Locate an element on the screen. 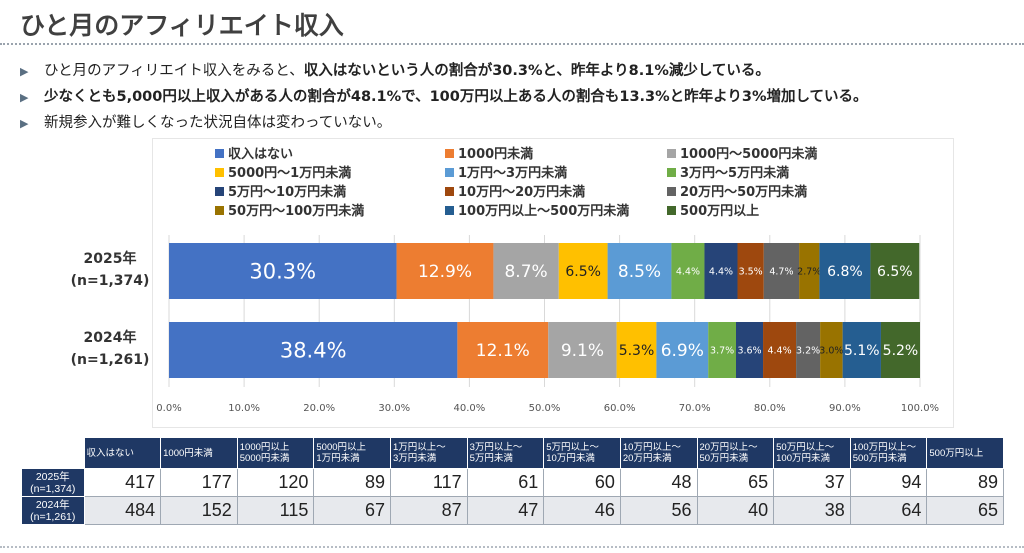 The height and width of the screenshot is (553, 1024). data-label: 6.5% is located at coordinates (583, 272).